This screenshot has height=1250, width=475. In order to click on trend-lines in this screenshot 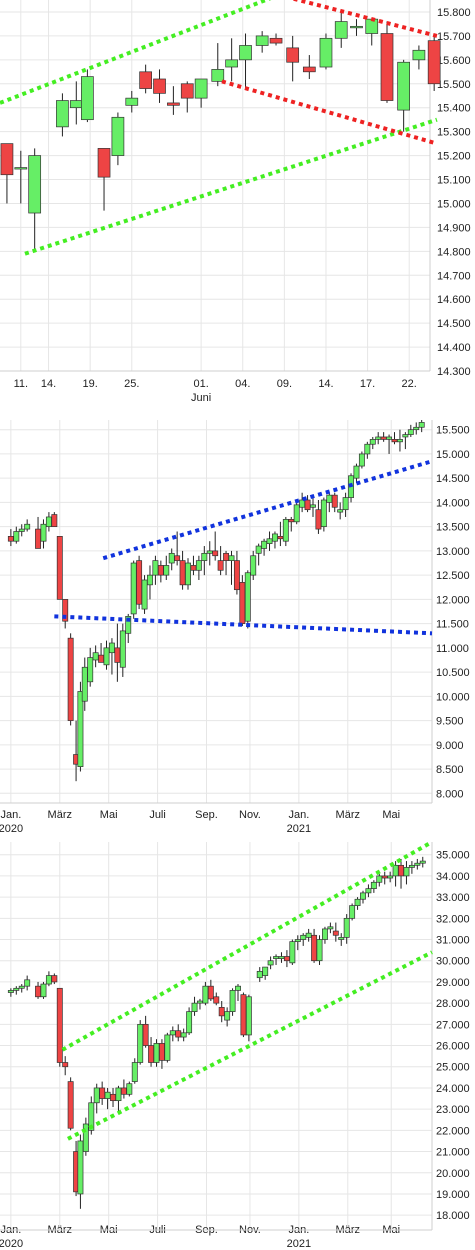, I will do `click(243, 547)`.